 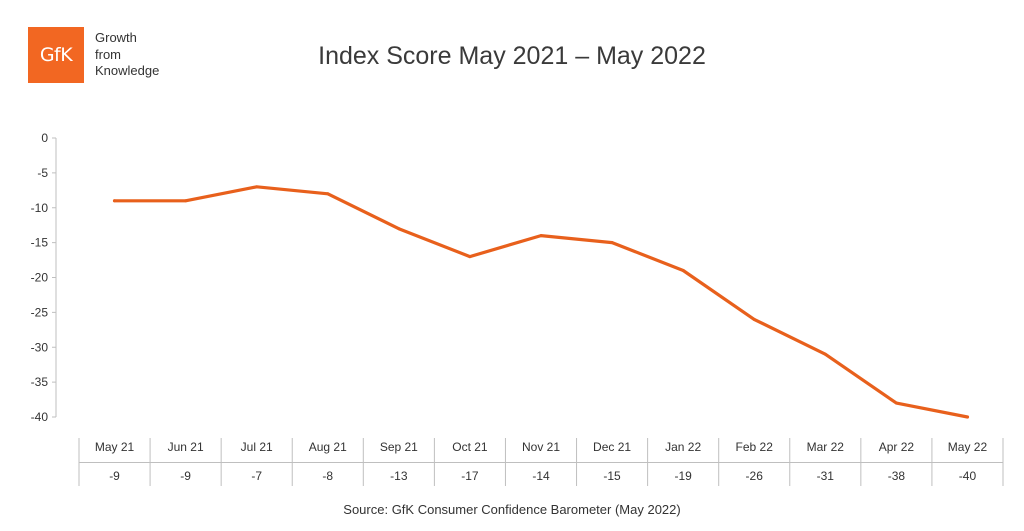 What do you see at coordinates (897, 476) in the screenshot?
I see `value-label: -38` at bounding box center [897, 476].